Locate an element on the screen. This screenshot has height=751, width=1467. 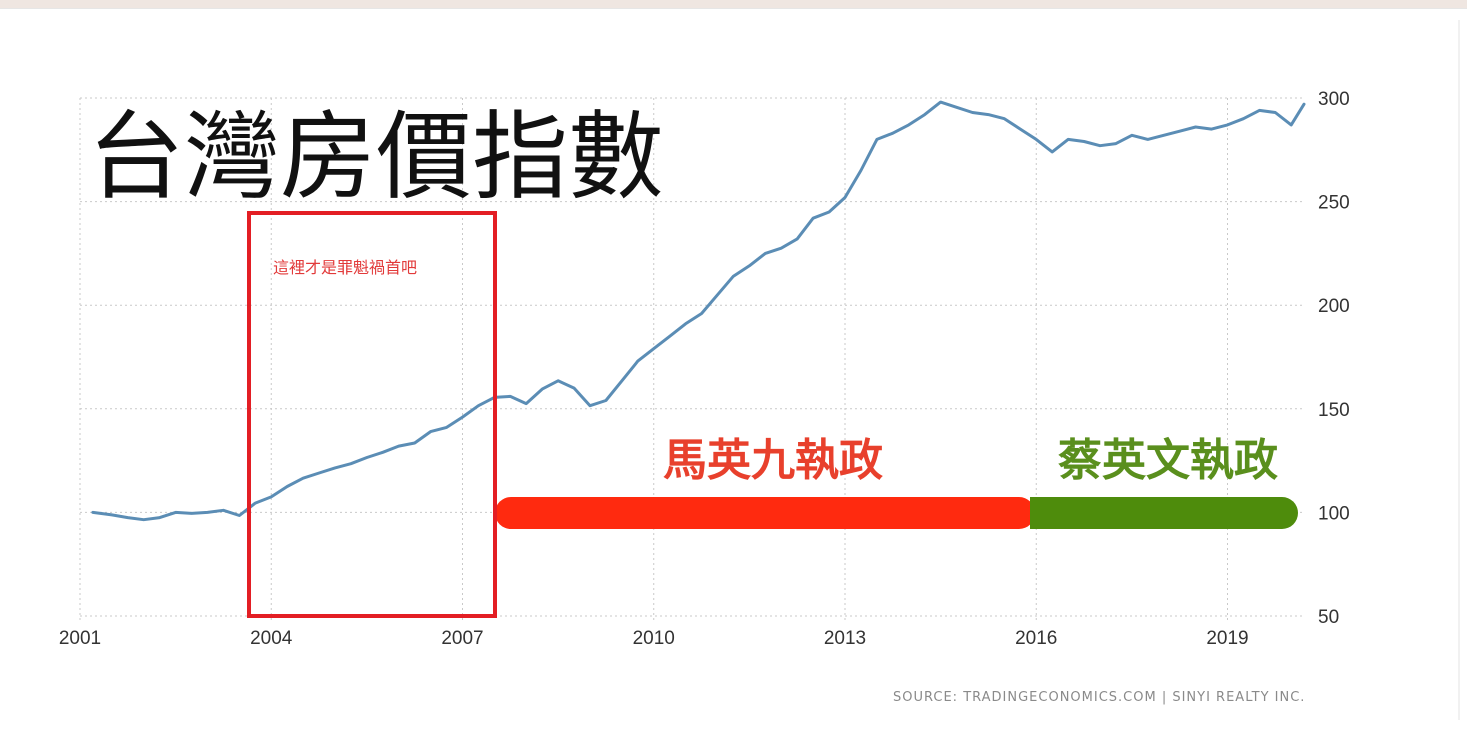
y-tick-label: 50 is located at coordinates (1328, 617).